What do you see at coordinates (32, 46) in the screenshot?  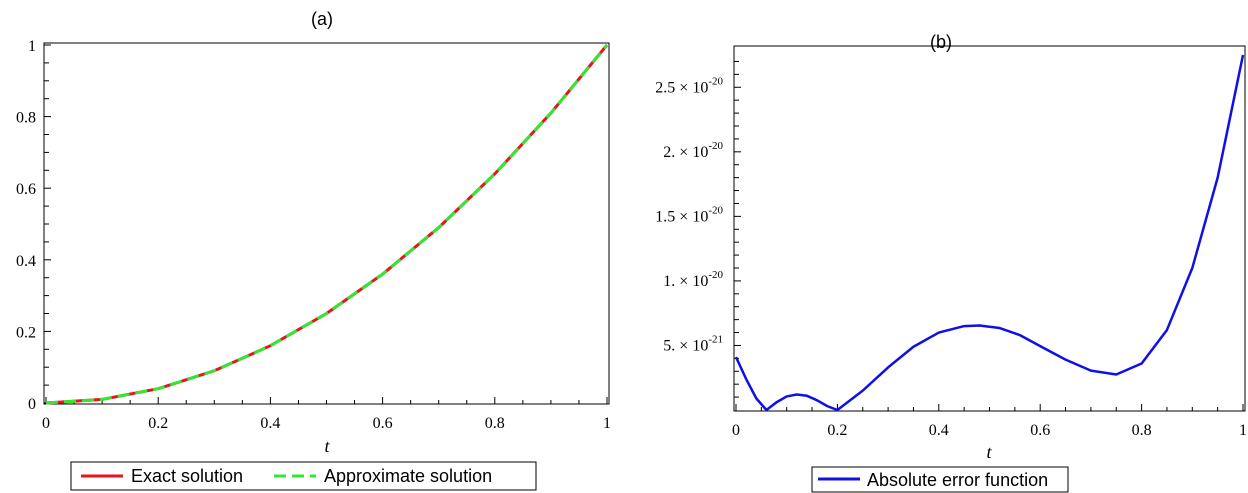 I see `y-tick-label: 1` at bounding box center [32, 46].